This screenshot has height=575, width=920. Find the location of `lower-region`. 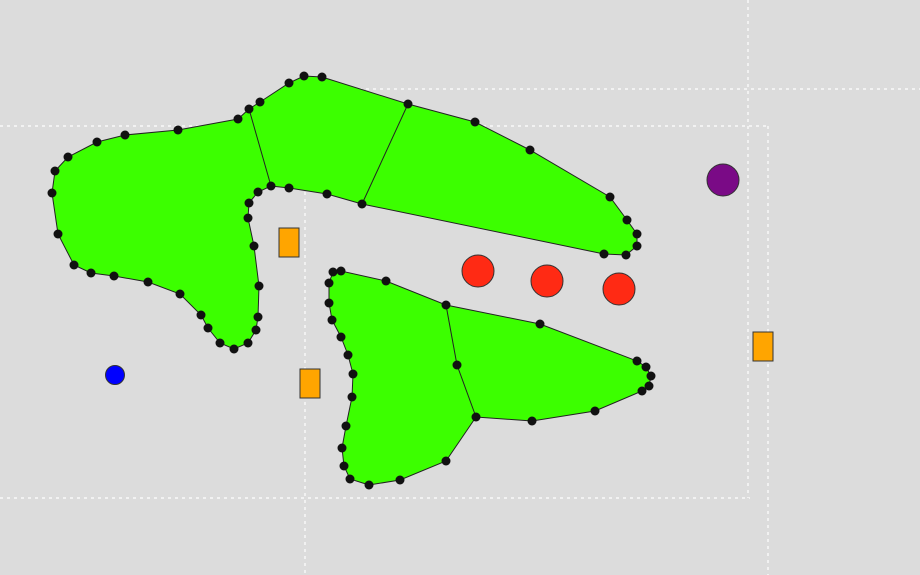

lower-region is located at coordinates (490, 378).